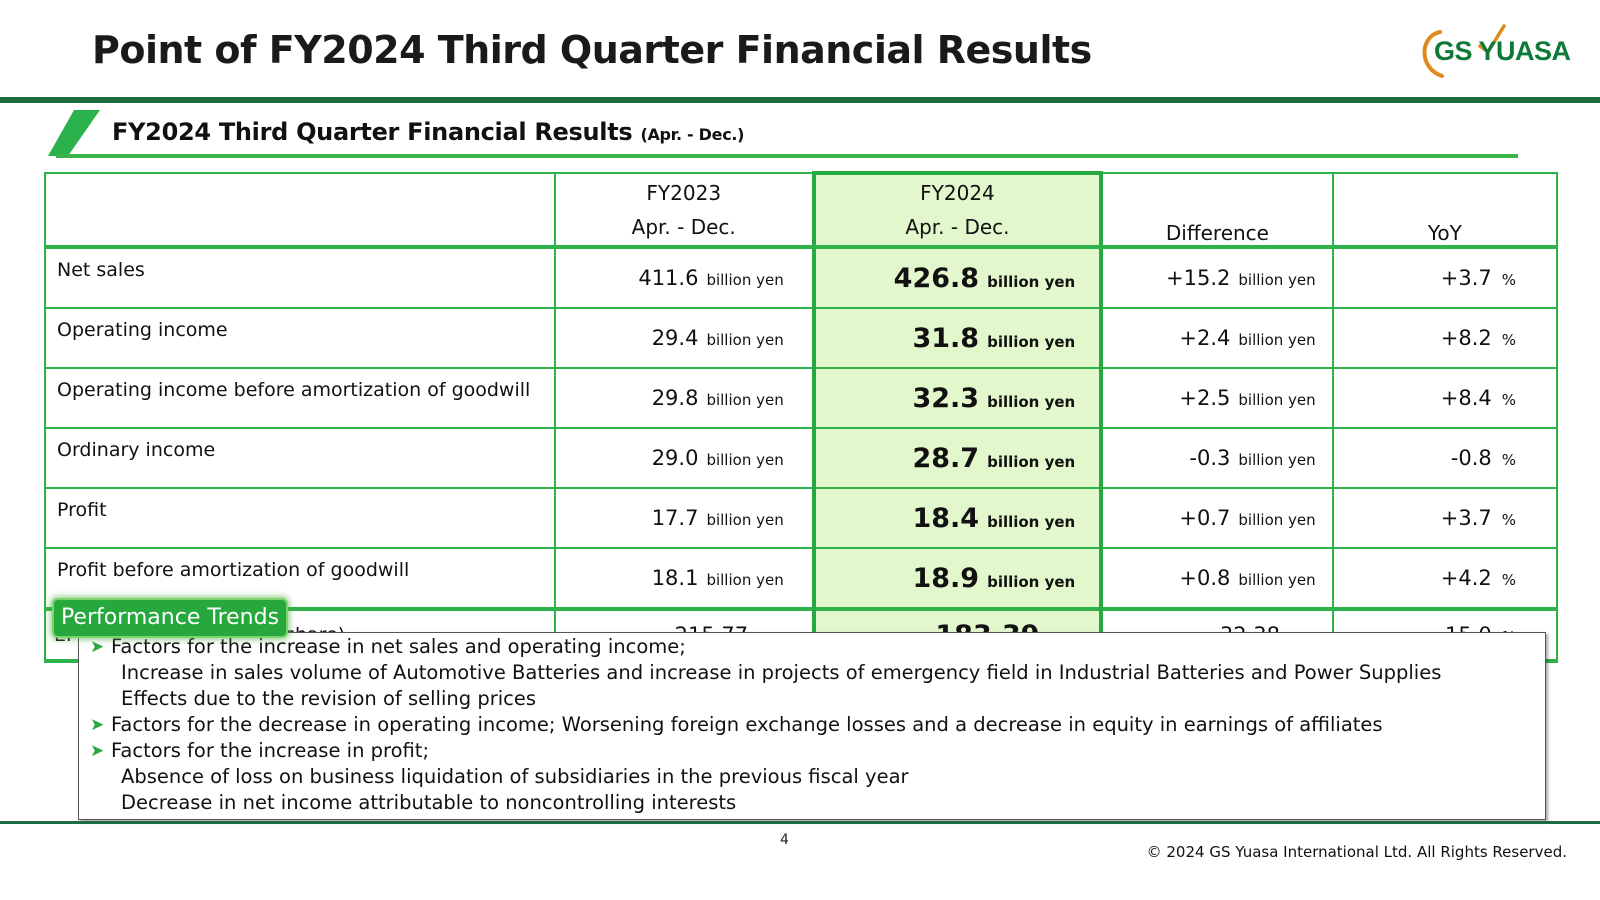 This screenshot has width=1600, height=900. What do you see at coordinates (957, 210) in the screenshot?
I see `header-fy2024: FY2024 Apr. - Dec.` at bounding box center [957, 210].